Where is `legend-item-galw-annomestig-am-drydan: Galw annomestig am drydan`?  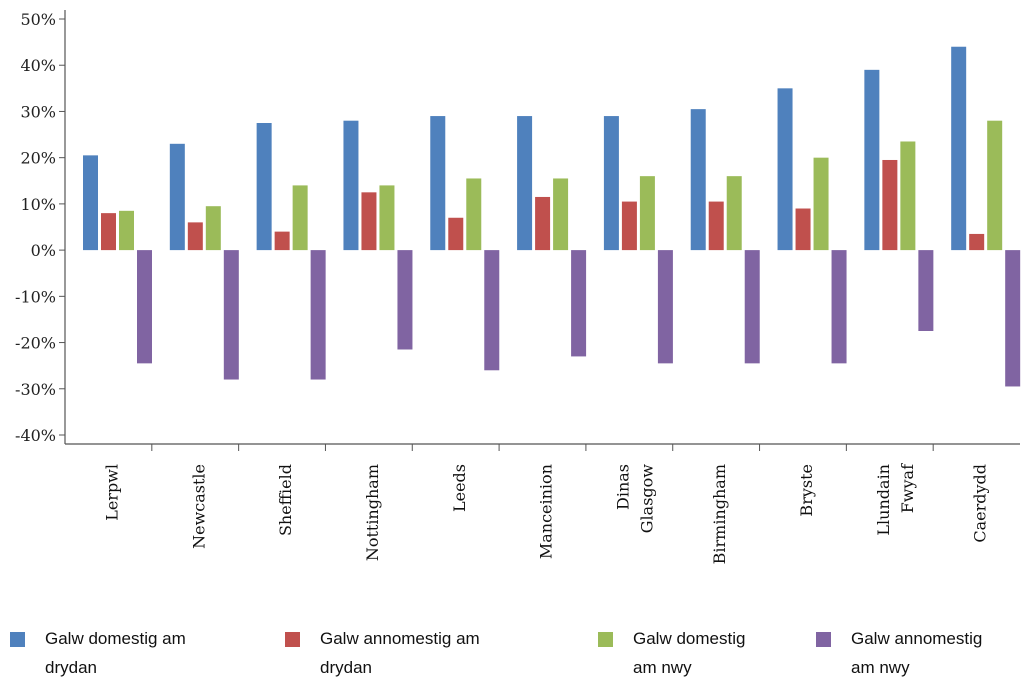
legend-item-galw-annomestig-am-drydan: Galw annomestig am drydan is located at coordinates (382, 655).